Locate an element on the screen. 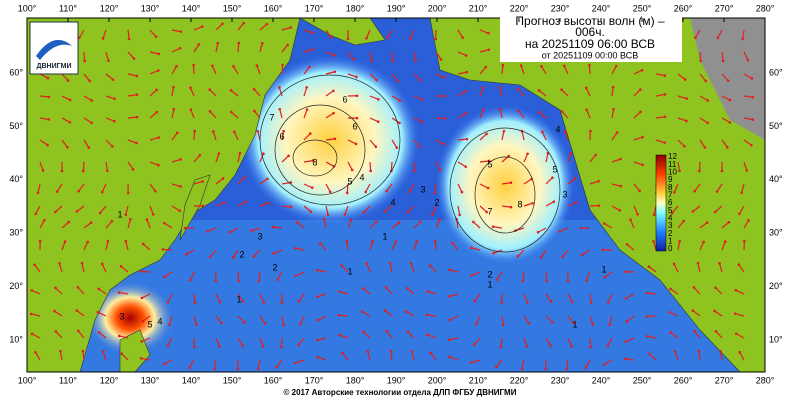 This screenshot has width=800, height=405. lon-label: 200° is located at coordinates (437, 380).